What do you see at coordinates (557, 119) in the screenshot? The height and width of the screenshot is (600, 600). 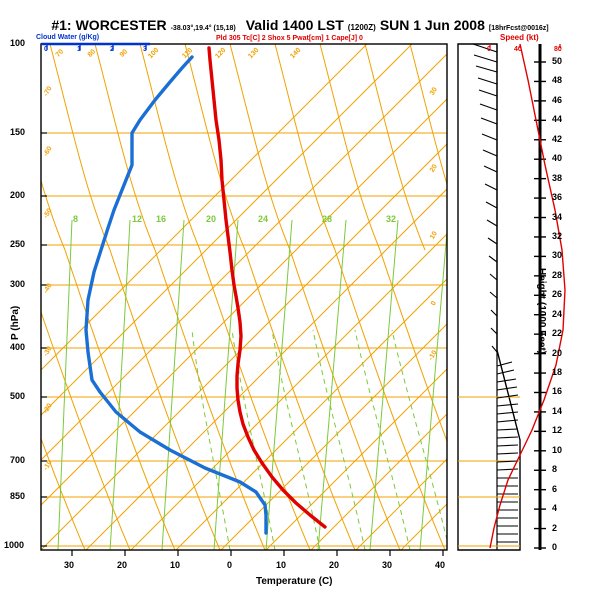 I see `height-tick-44: 44` at bounding box center [557, 119].